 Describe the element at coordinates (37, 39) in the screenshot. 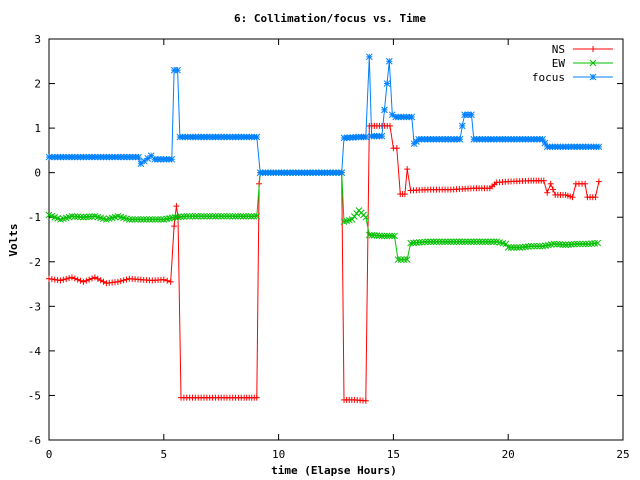

I see `y-tick-label: 3` at that location.